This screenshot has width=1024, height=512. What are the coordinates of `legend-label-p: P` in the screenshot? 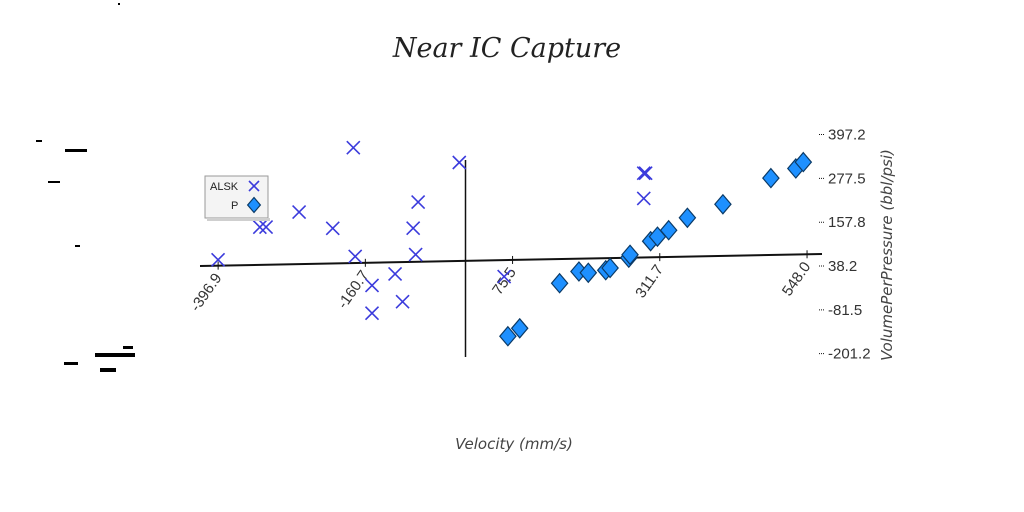 It's located at (234, 206).